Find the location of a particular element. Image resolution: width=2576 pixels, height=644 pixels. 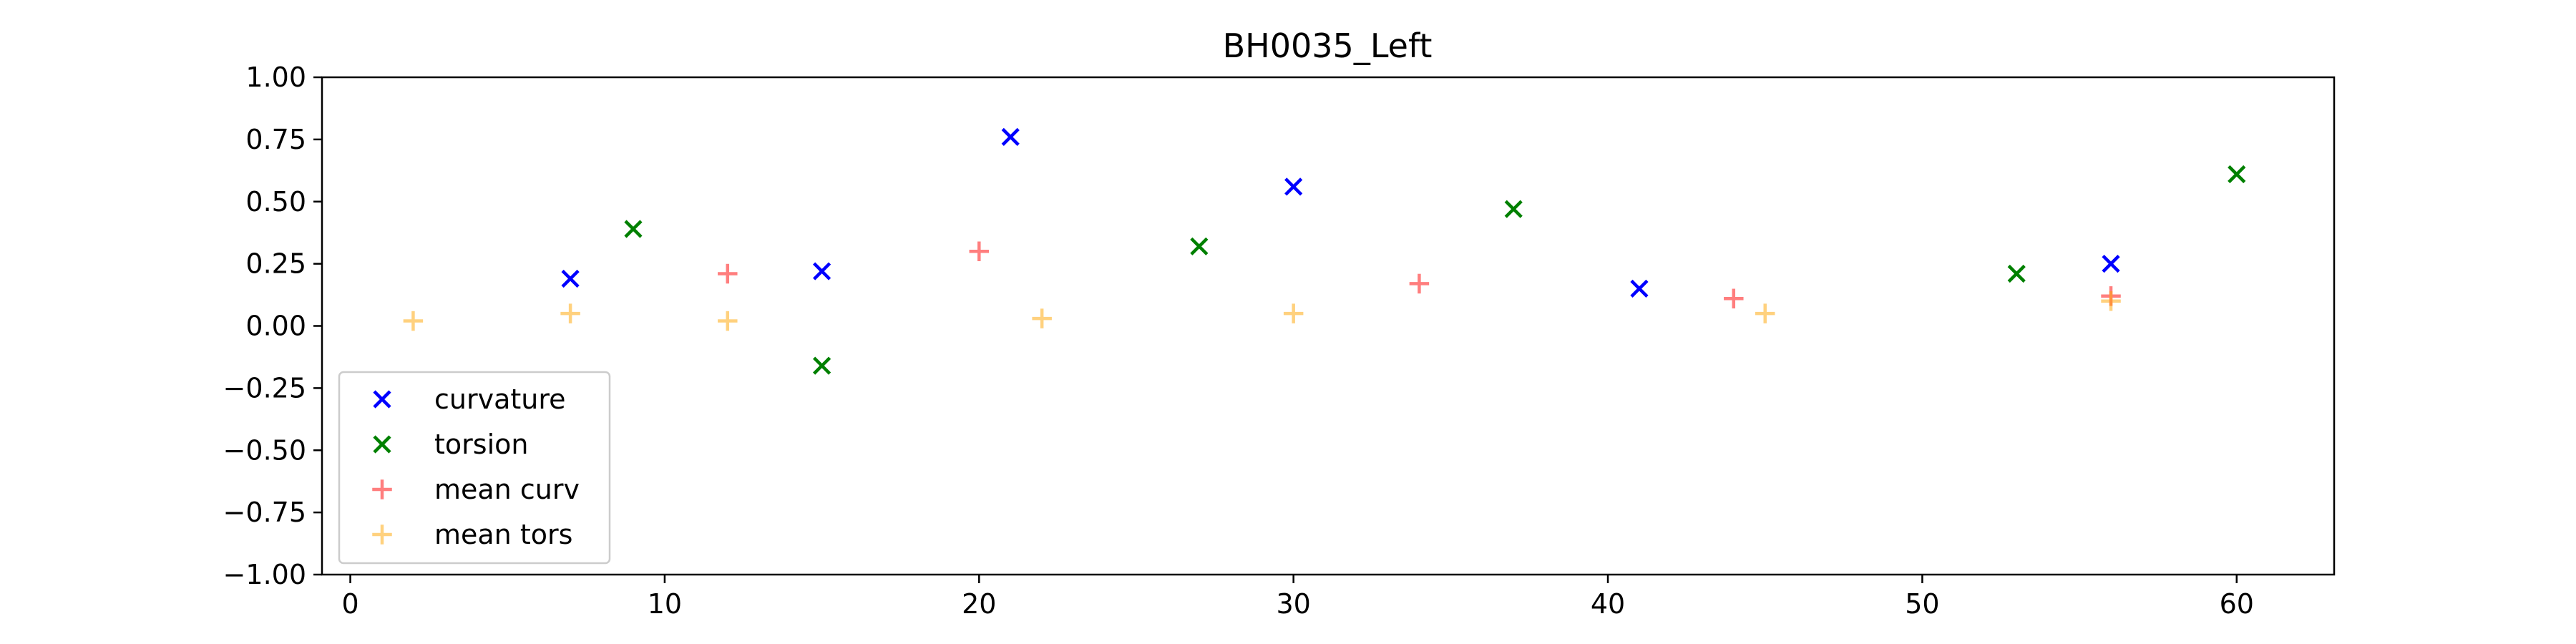

legend-label-mean-tors: mean tors is located at coordinates (503, 534).